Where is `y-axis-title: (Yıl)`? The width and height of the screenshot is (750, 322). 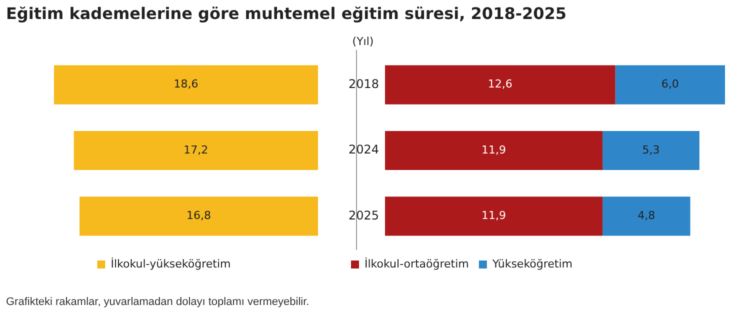
y-axis-title: (Yıl) is located at coordinates (363, 41).